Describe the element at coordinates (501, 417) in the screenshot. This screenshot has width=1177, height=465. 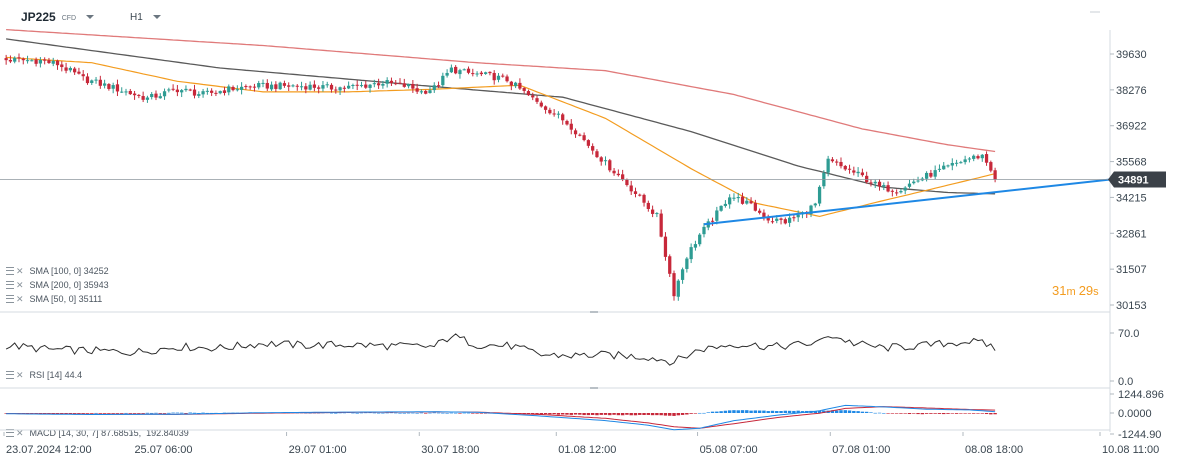
I see `macd-line` at that location.